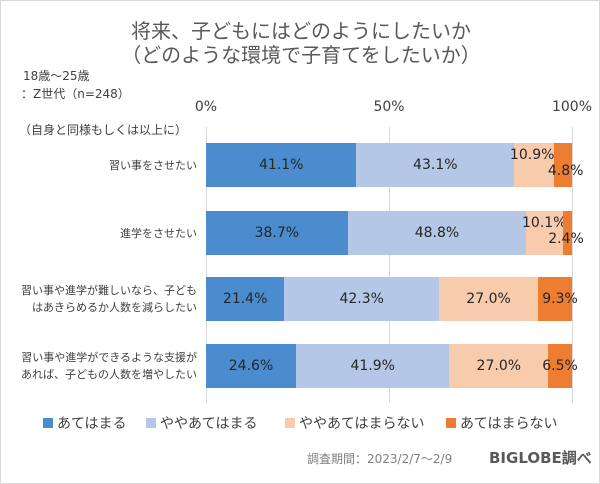  I want to click on data-label: 4.8%, so click(565, 171).